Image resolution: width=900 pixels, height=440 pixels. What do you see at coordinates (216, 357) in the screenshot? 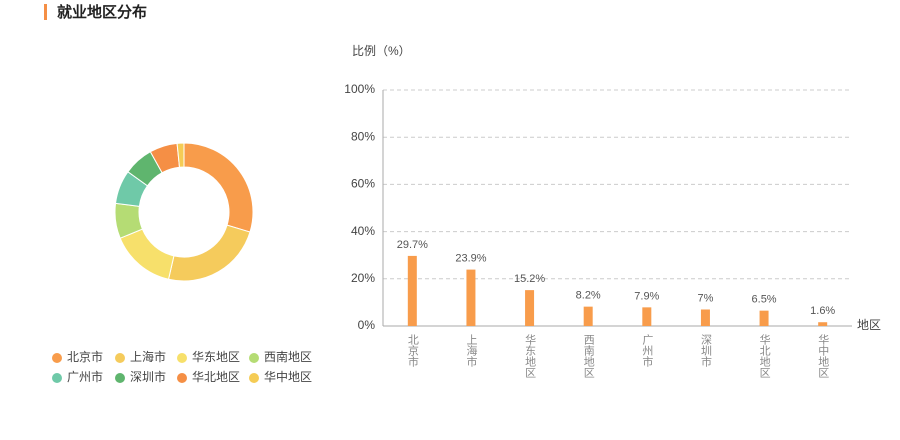
I see `legend-label: 华东地区` at bounding box center [216, 357].